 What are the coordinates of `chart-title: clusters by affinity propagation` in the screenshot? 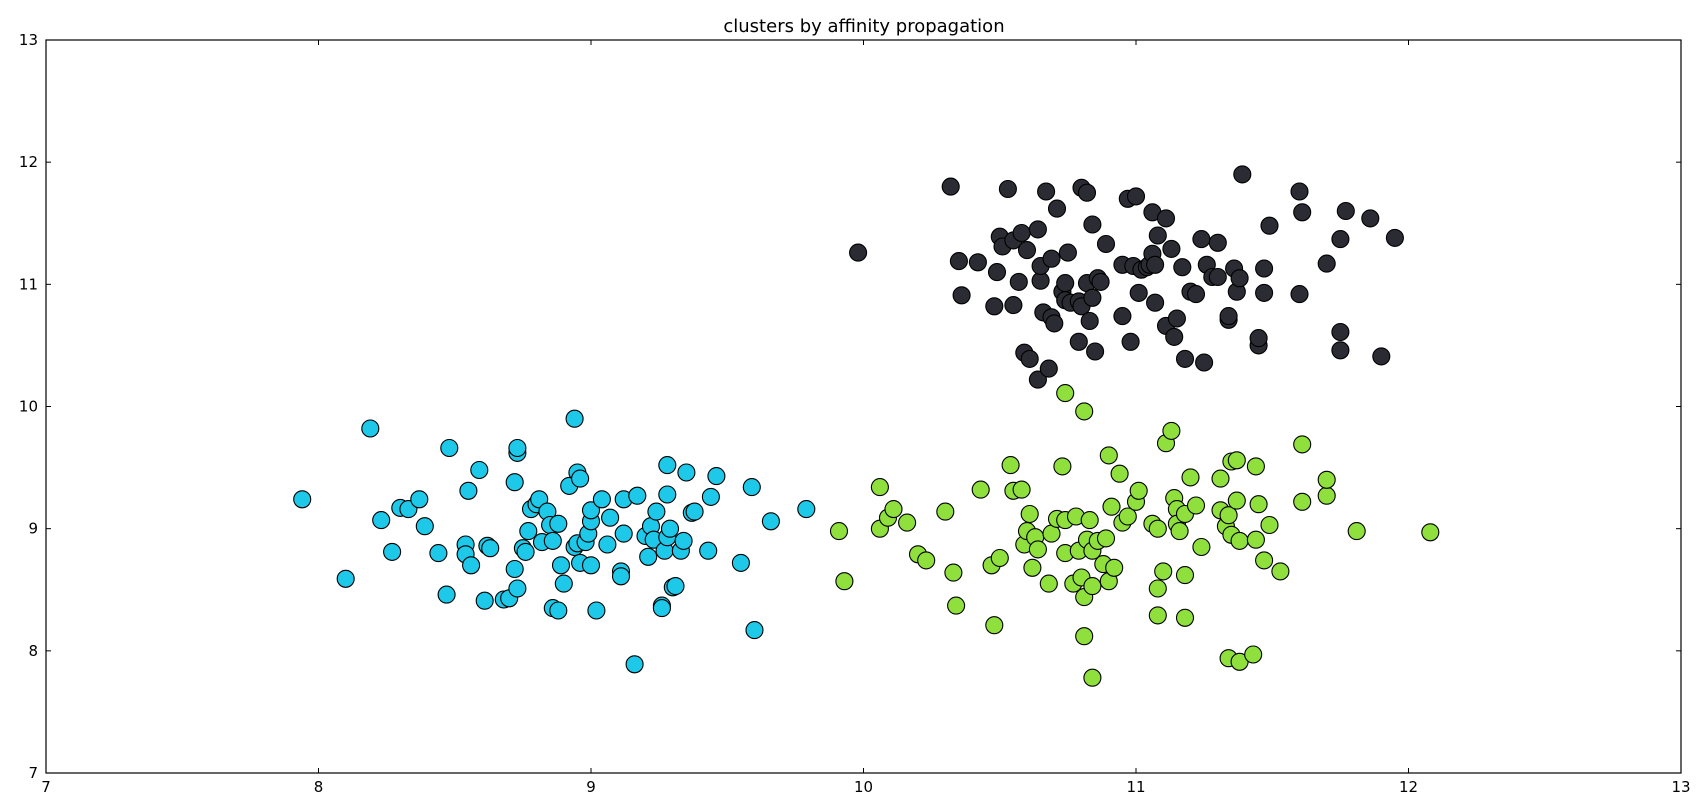 It's located at (863, 26).